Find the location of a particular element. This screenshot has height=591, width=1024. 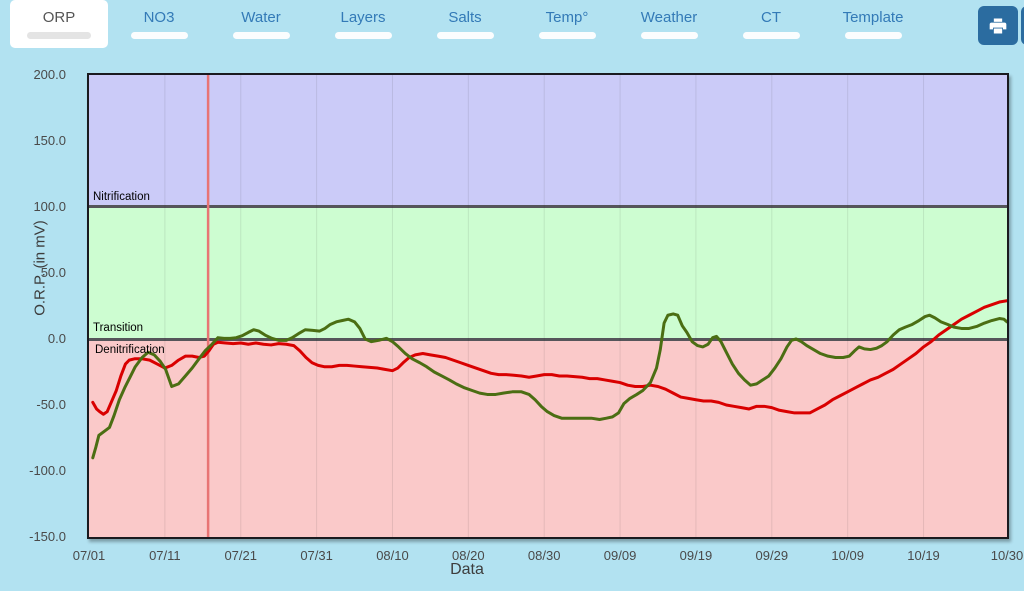

x-tick-label: 09/29 is located at coordinates (772, 555).